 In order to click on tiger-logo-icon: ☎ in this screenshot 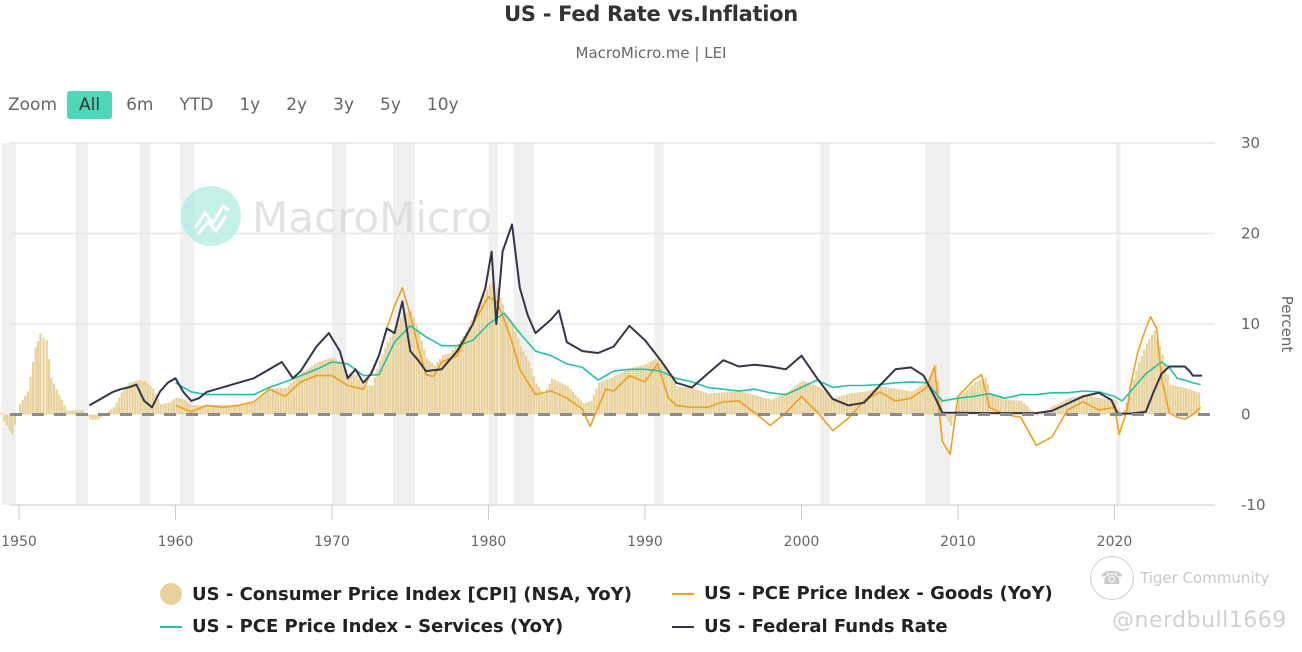, I will do `click(1112, 578)`.